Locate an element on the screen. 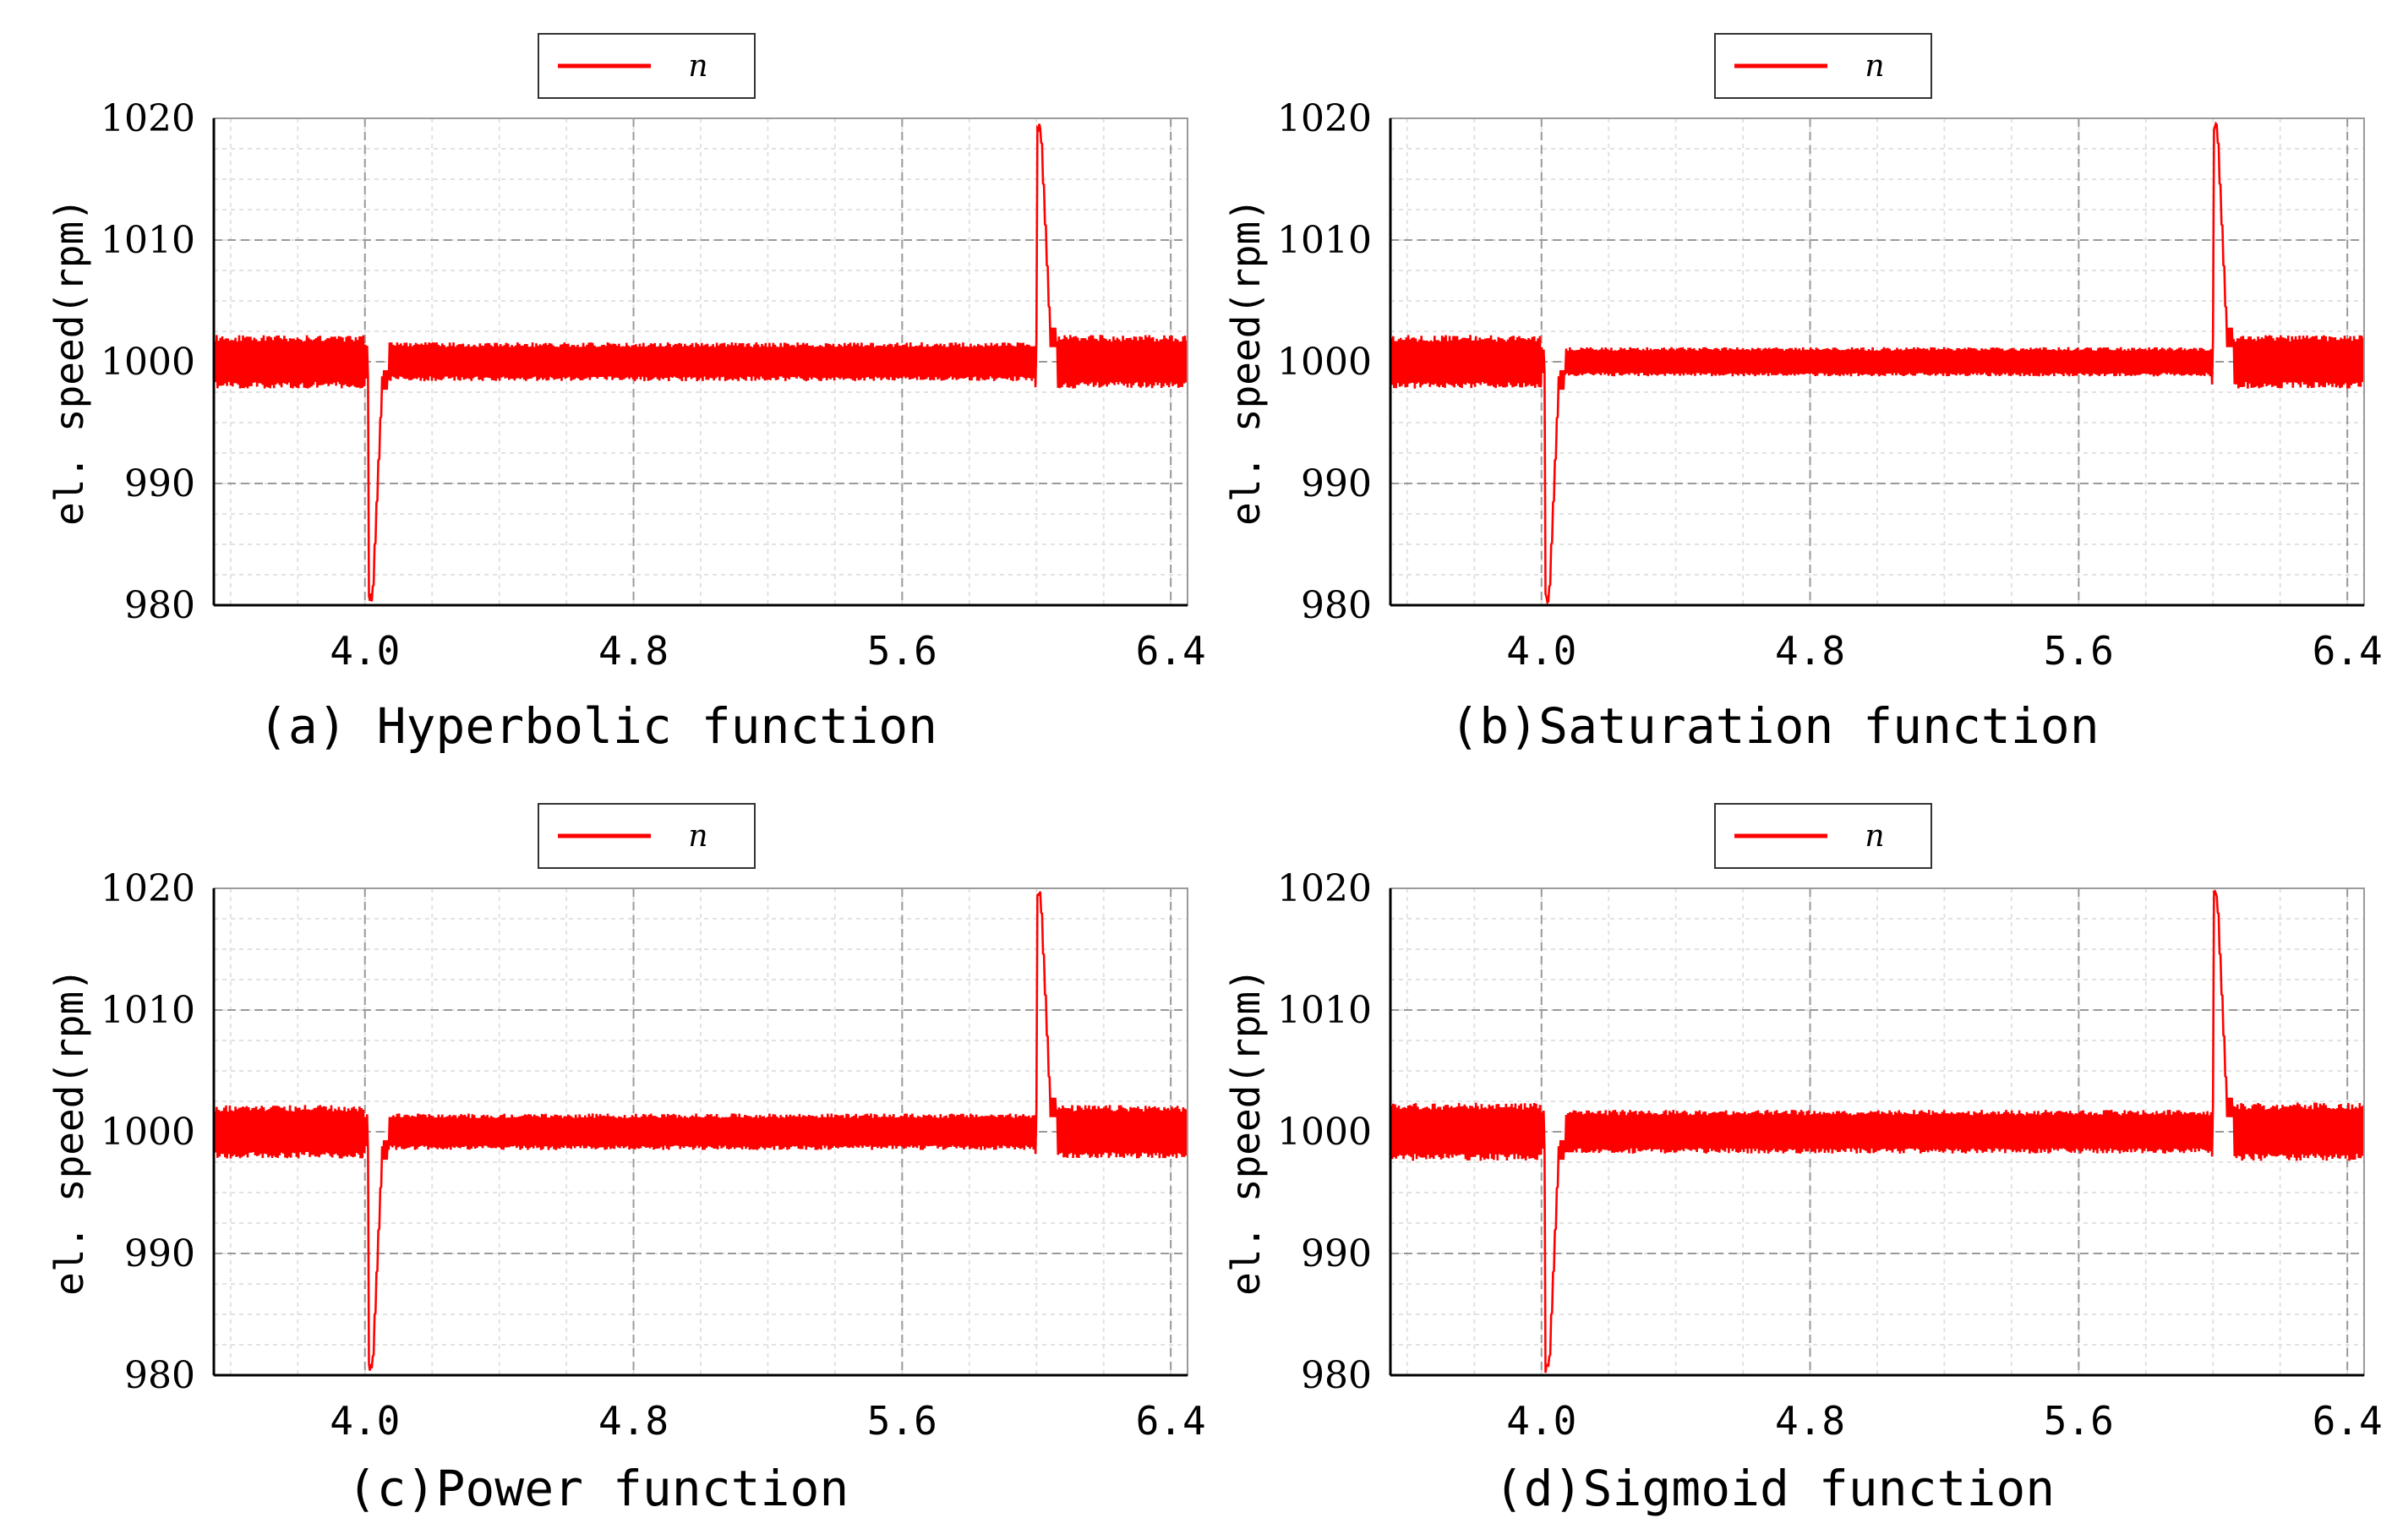 The height and width of the screenshot is (1540, 2392). chart-caption: (d)Sigmoid function is located at coordinates (1775, 1488).